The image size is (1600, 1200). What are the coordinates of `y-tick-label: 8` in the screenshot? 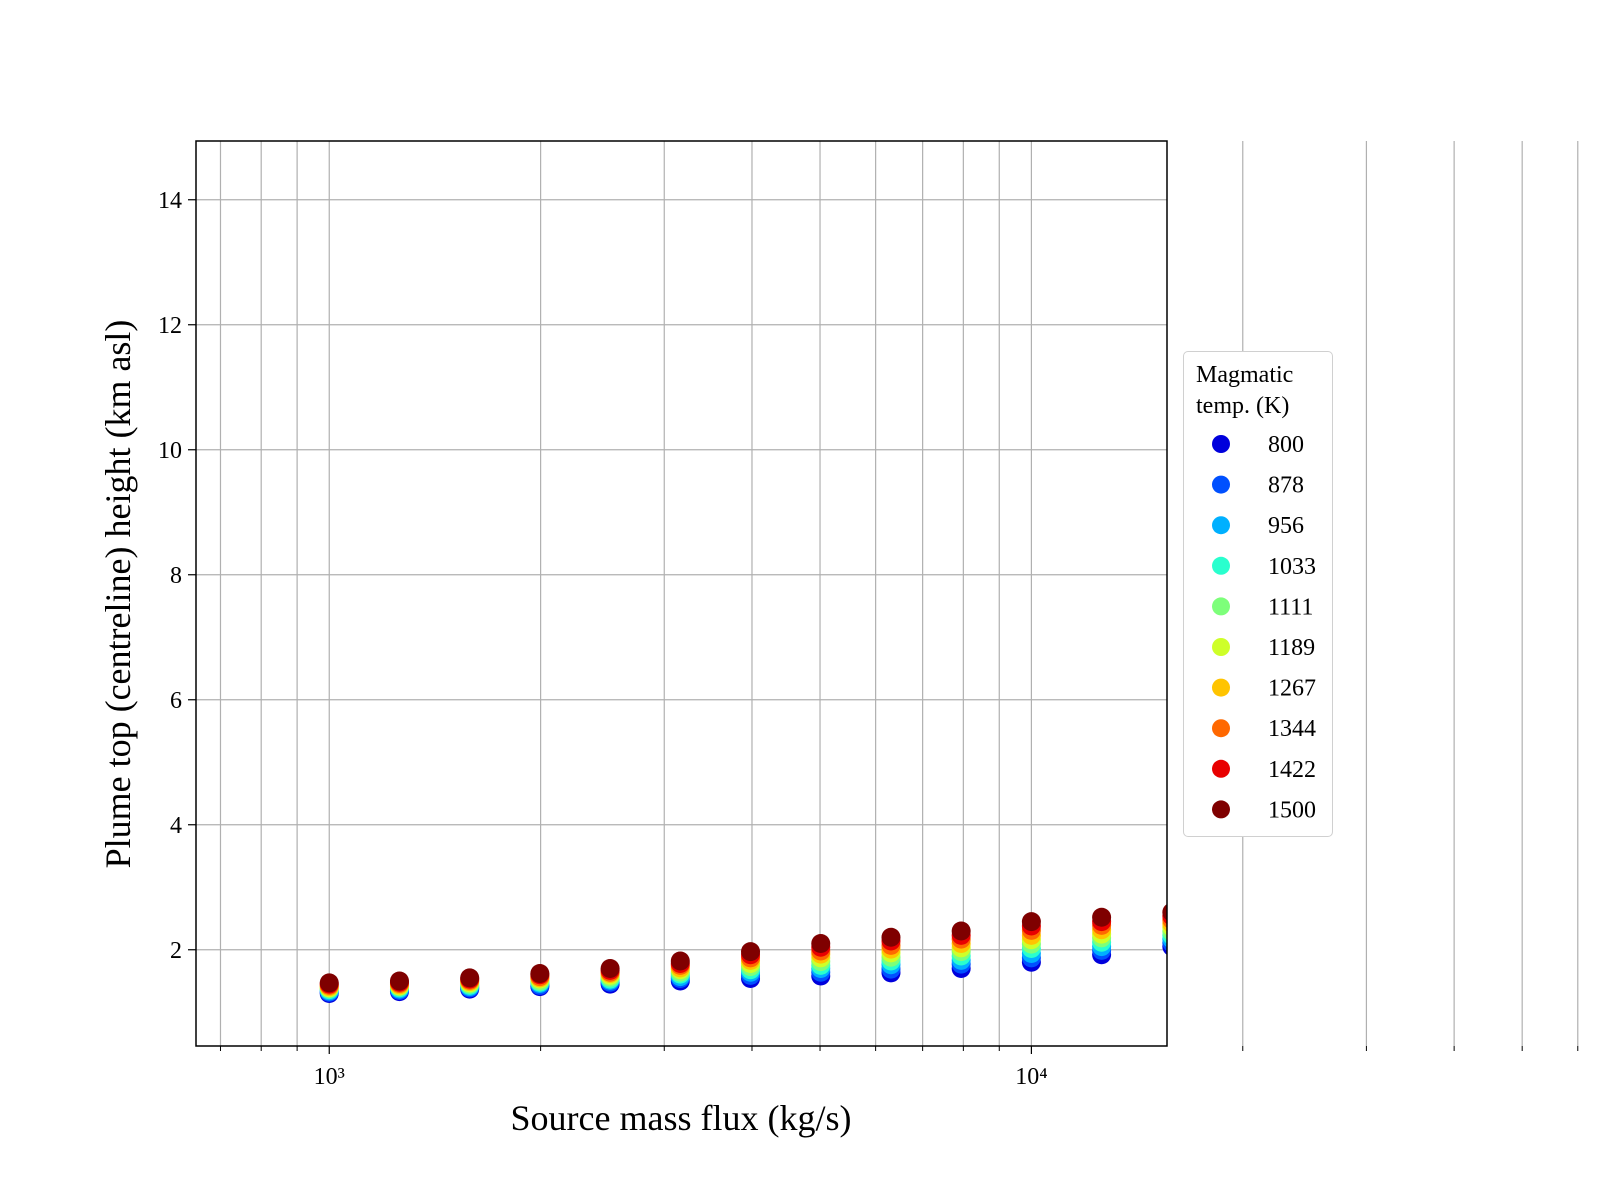 It's located at (176, 576).